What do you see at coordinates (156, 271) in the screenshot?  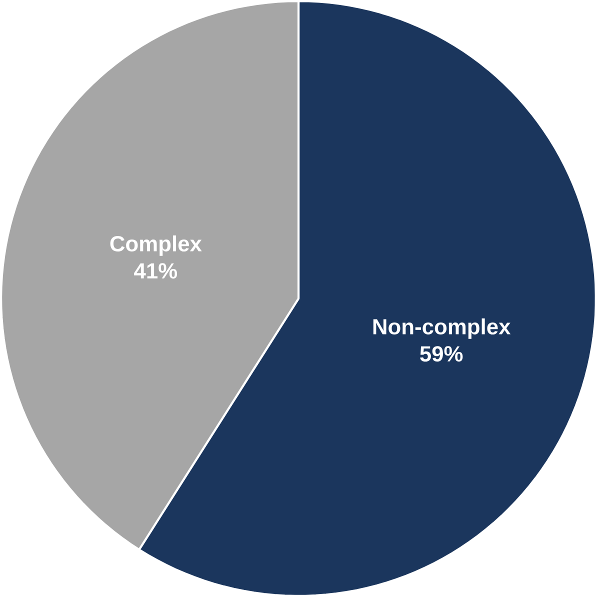 I see `data-label: 41%` at bounding box center [156, 271].